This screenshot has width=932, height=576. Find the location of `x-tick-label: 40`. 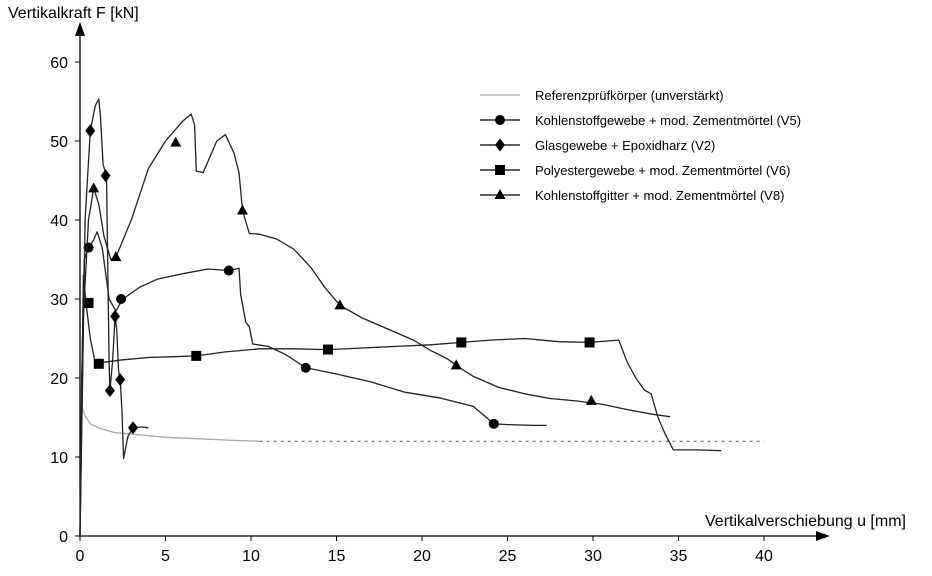

x-tick-label: 40 is located at coordinates (764, 556).